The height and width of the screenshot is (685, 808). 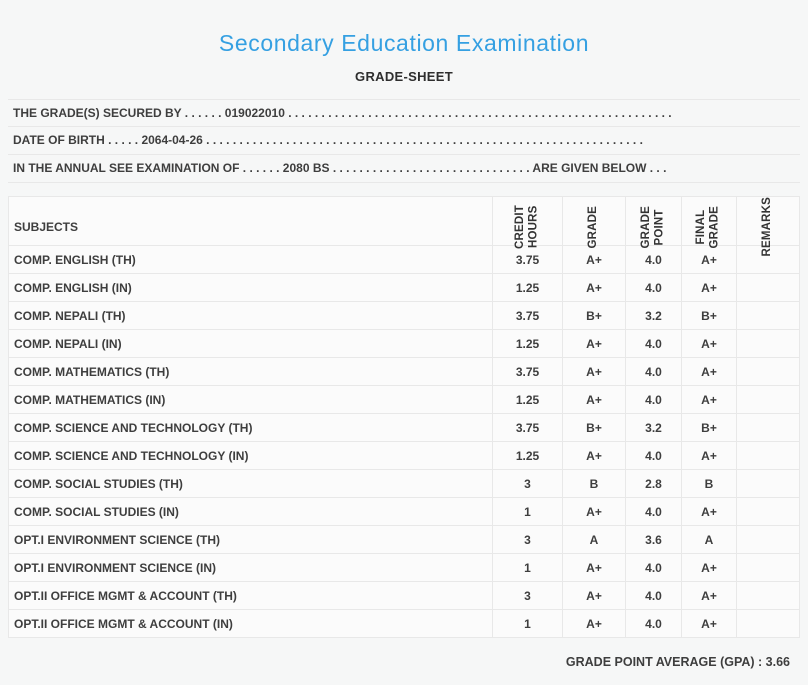 What do you see at coordinates (115, 567) in the screenshot?
I see `subject-cell: OPT.I ENVIRONMENT SCIENCE (IN)` at bounding box center [115, 567].